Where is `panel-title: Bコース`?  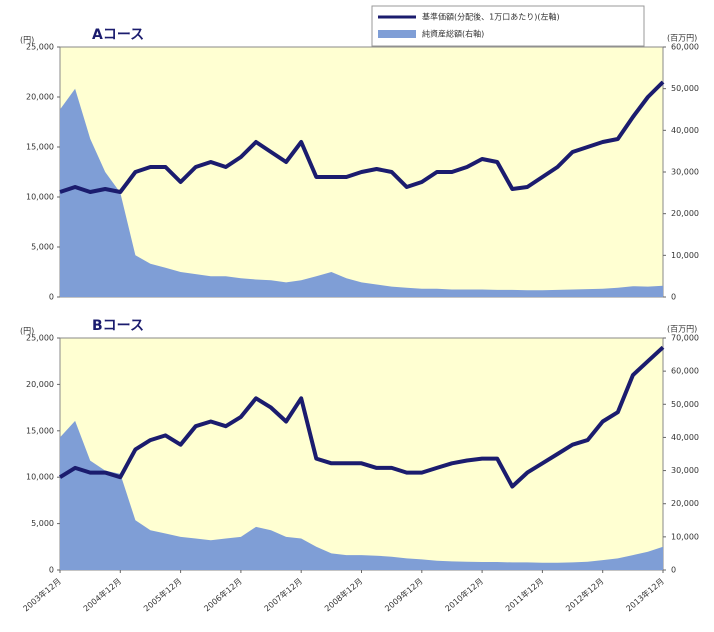 panel-title: Bコース is located at coordinates (118, 326).